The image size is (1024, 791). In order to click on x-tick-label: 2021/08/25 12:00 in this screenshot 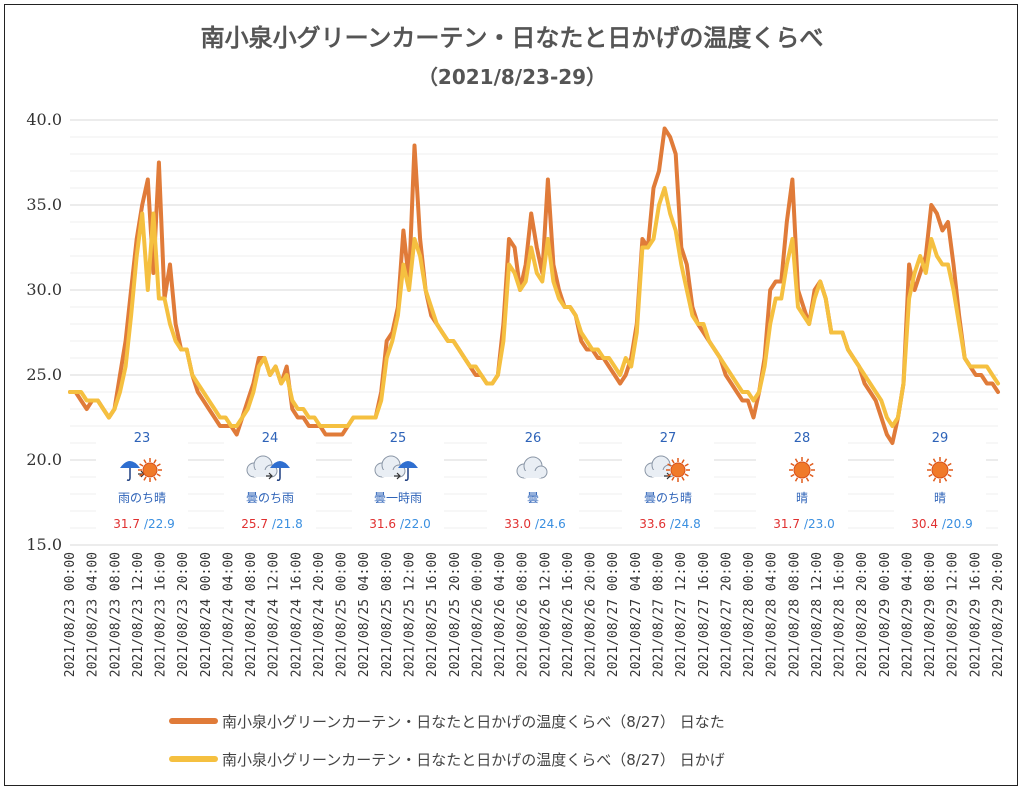, I will do `click(410, 614)`.